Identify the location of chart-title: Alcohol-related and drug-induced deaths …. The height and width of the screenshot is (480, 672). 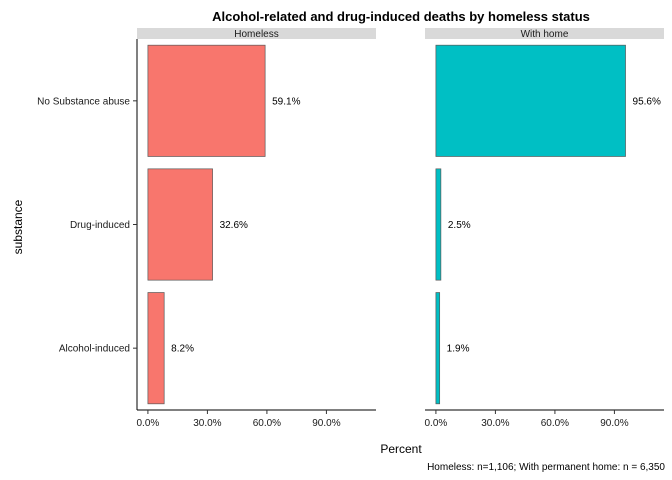
(401, 16).